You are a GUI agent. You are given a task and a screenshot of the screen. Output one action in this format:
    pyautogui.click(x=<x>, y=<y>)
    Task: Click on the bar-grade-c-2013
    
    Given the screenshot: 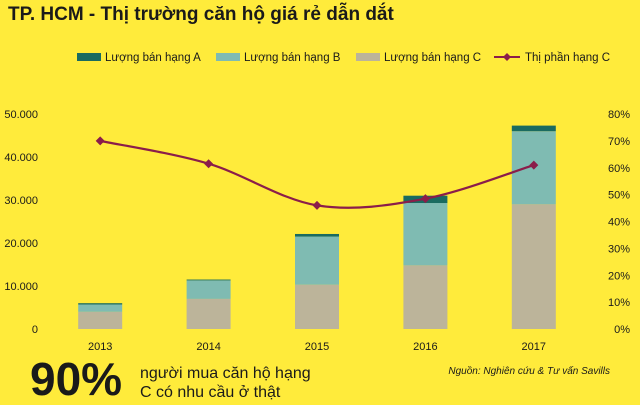 What is the action you would take?
    pyautogui.click(x=100, y=320)
    